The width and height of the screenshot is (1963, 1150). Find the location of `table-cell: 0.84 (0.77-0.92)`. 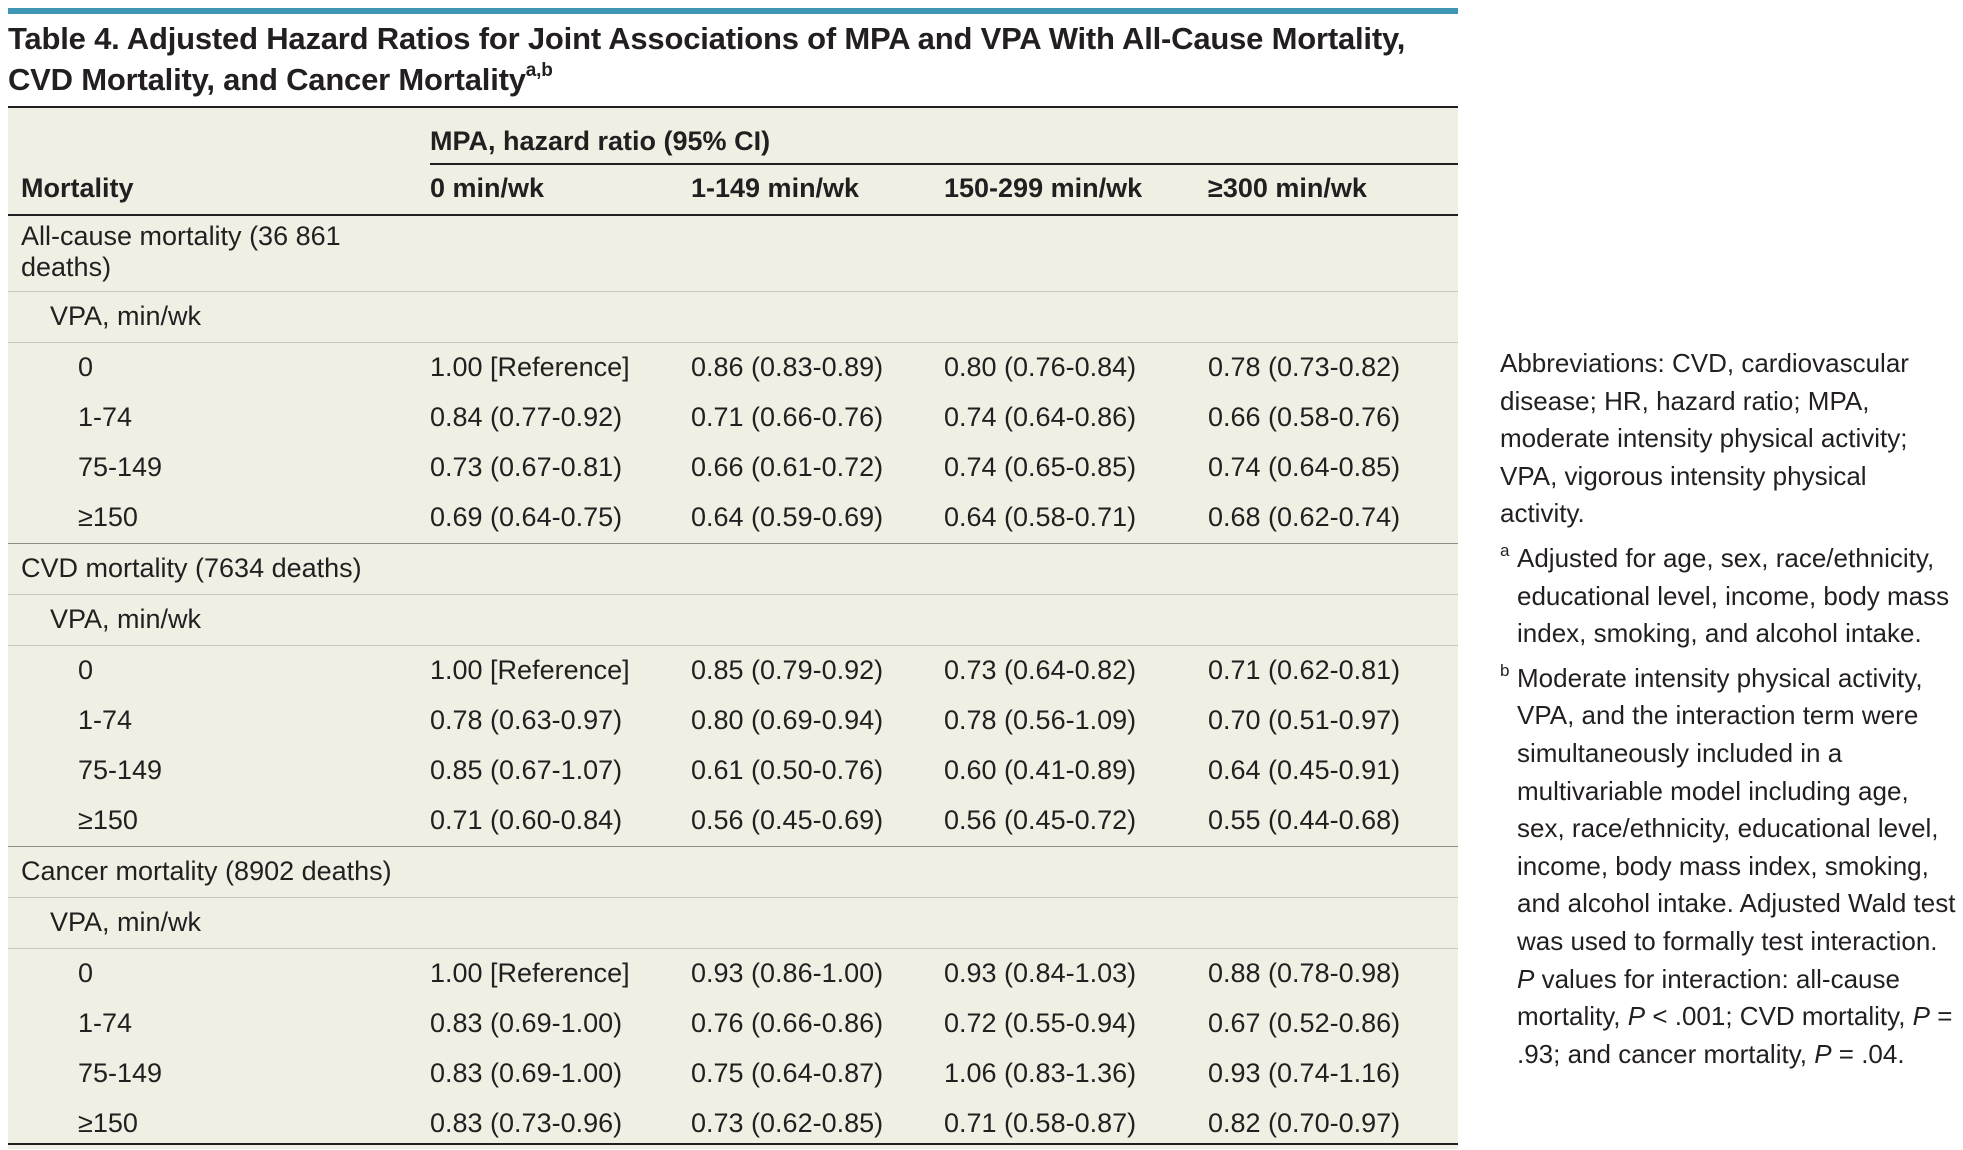

table-cell: 0.84 (0.77-0.92) is located at coordinates (526, 417).